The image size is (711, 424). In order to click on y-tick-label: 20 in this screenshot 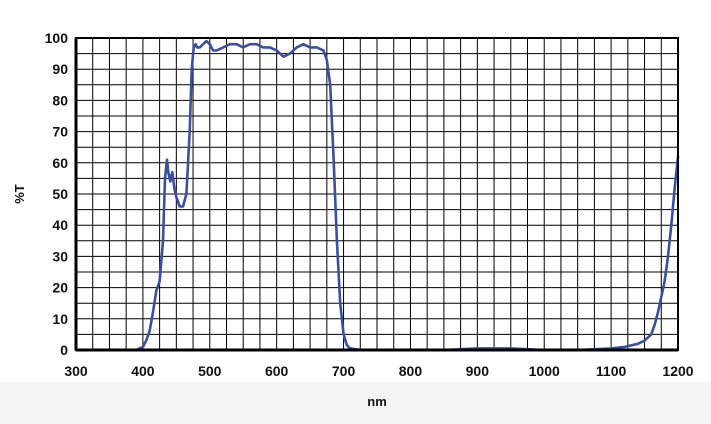, I will do `click(60, 288)`.